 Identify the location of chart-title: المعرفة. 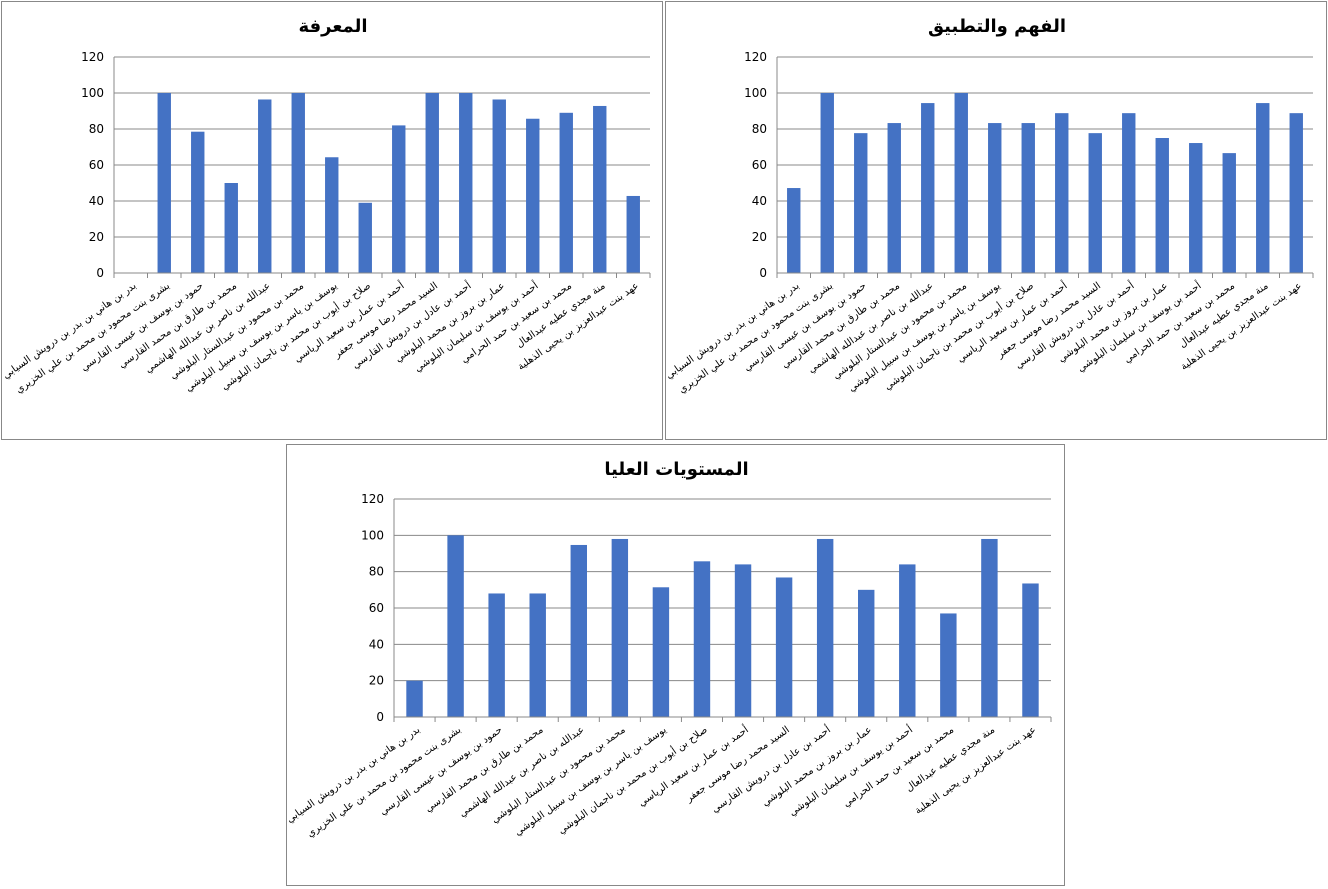
(332, 26).